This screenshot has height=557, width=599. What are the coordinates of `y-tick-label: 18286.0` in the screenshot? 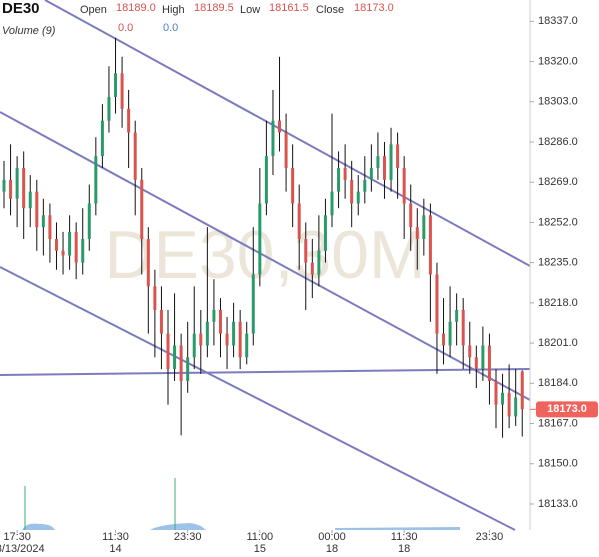 It's located at (558, 142).